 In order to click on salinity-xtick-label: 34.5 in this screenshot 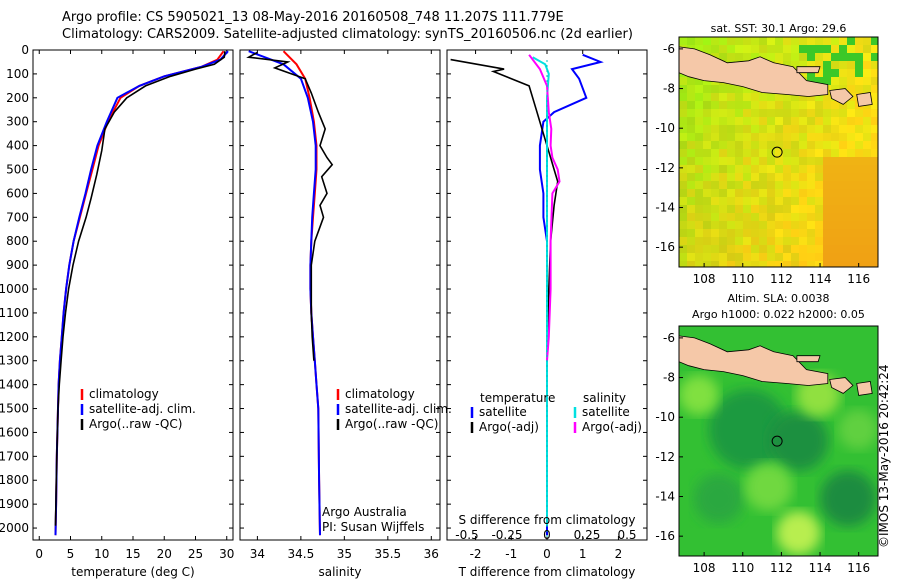, I will do `click(301, 554)`.